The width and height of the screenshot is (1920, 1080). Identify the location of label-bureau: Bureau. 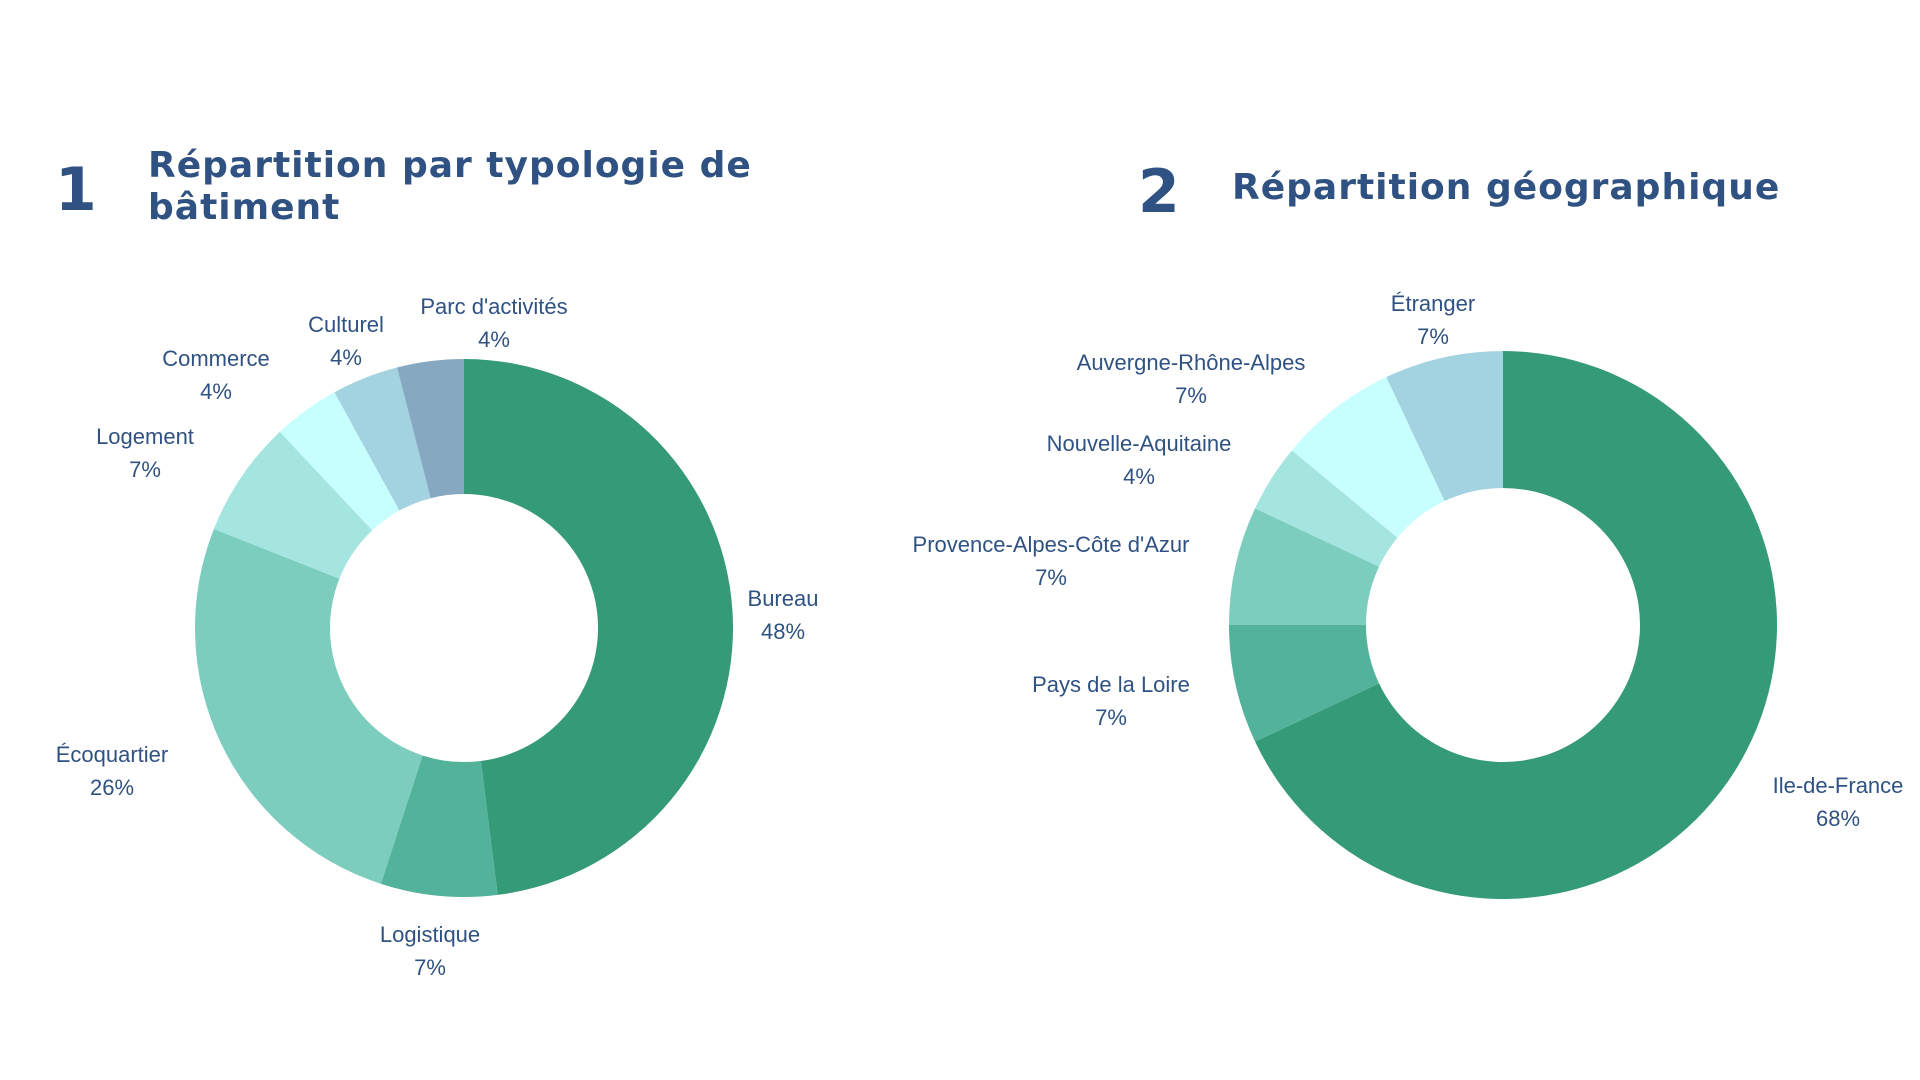
(783, 598).